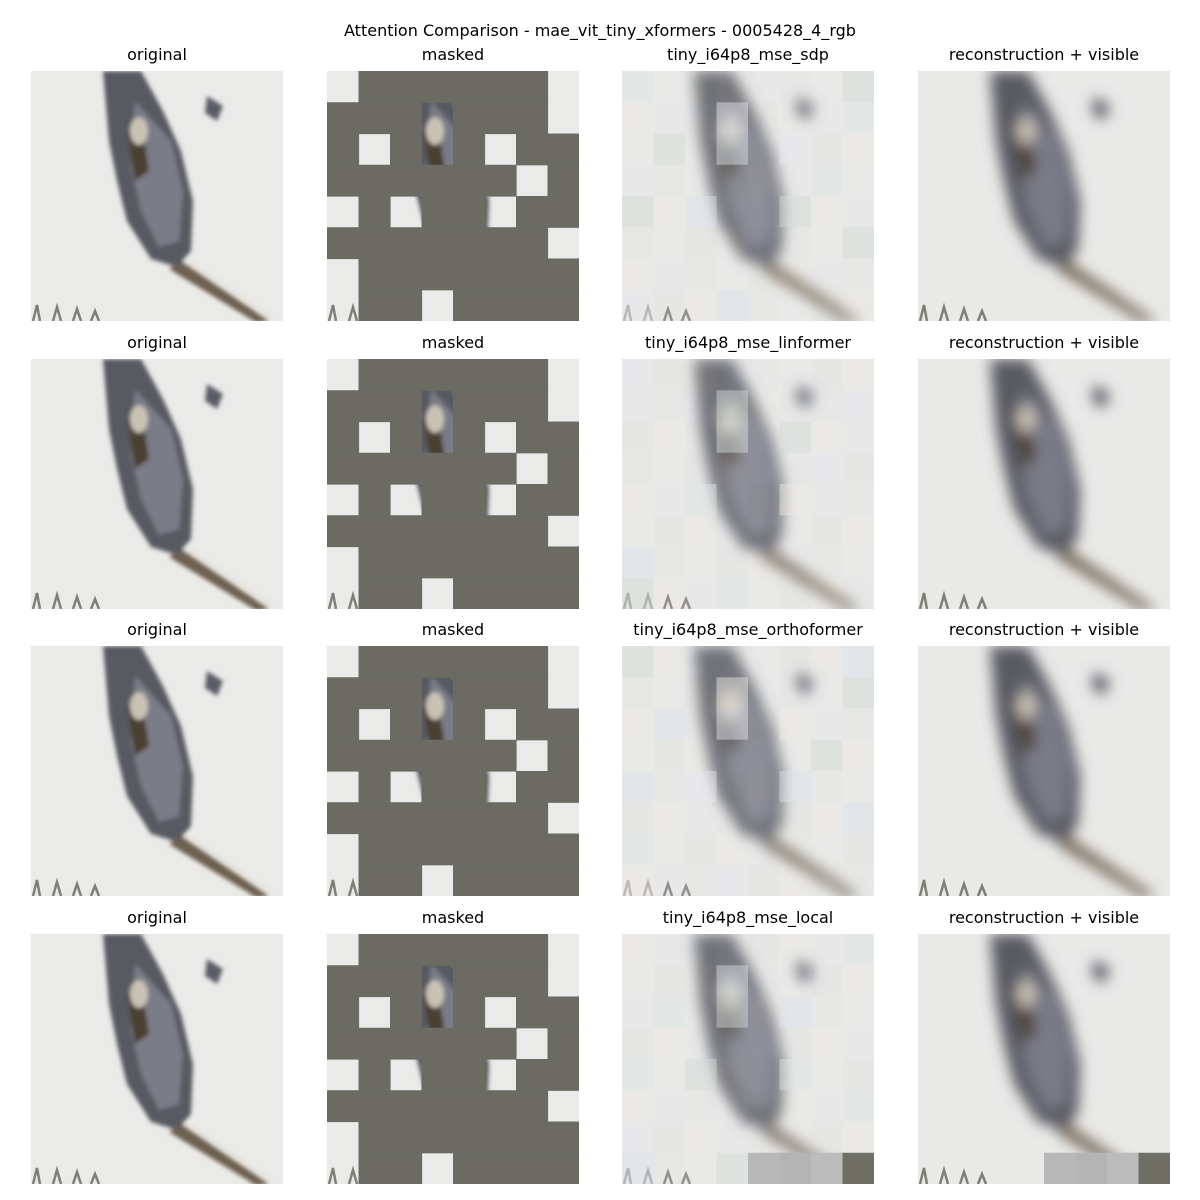 This screenshot has height=1200, width=1200. I want to click on reconstruction-visible-title: reconstruction + visible, so click(1044, 629).